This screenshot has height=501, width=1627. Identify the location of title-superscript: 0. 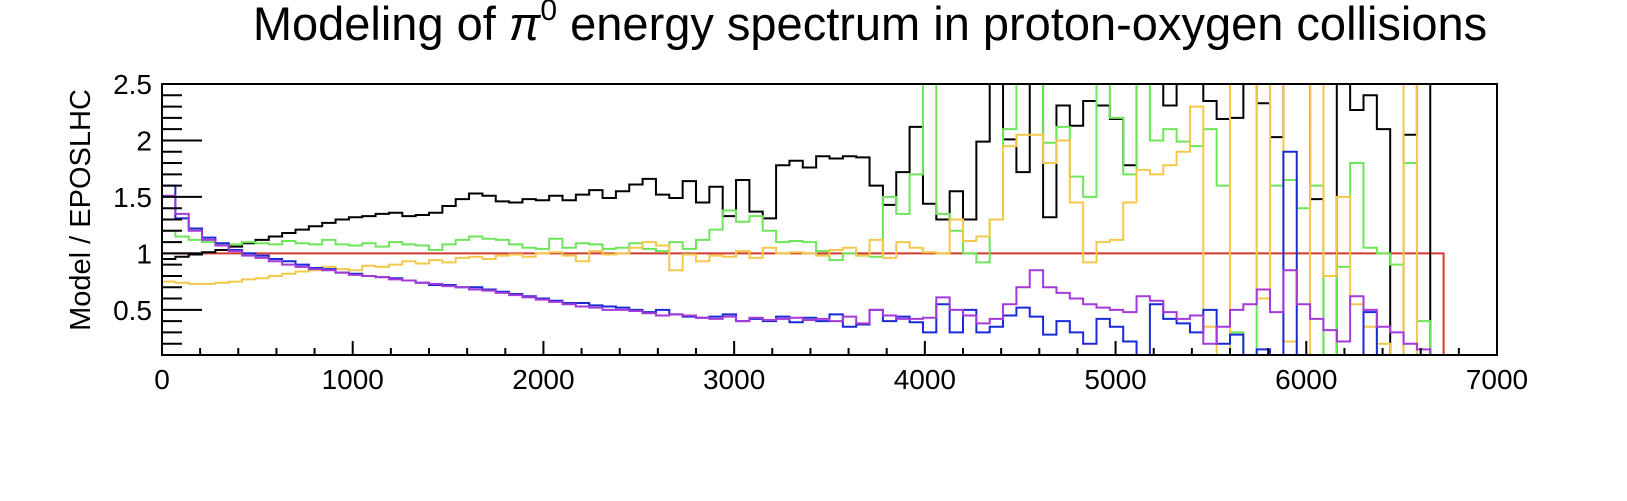
(548, 13).